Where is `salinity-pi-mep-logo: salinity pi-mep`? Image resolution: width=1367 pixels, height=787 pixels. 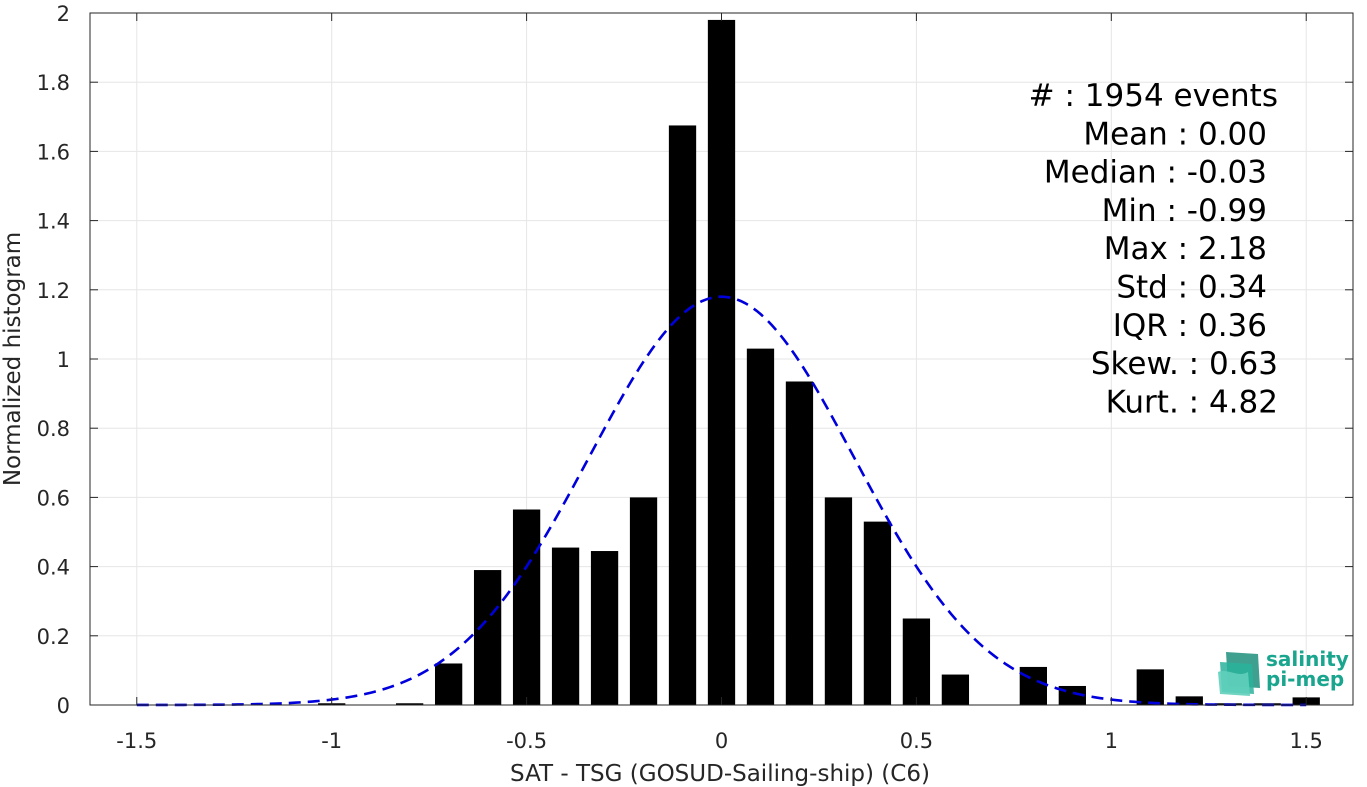 salinity-pi-mep-logo: salinity pi-mep is located at coordinates (1283, 671).